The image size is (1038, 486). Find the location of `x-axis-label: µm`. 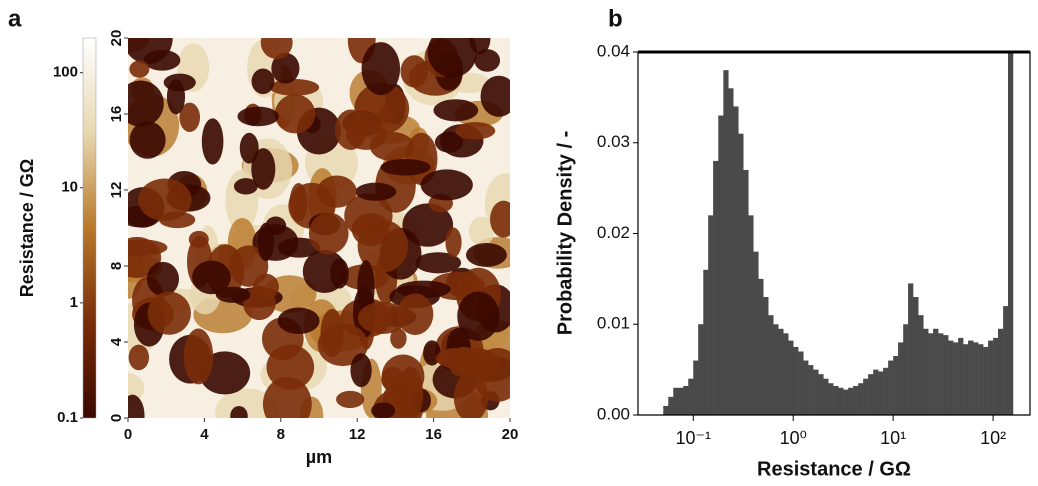

x-axis-label: µm is located at coordinates (319, 457).